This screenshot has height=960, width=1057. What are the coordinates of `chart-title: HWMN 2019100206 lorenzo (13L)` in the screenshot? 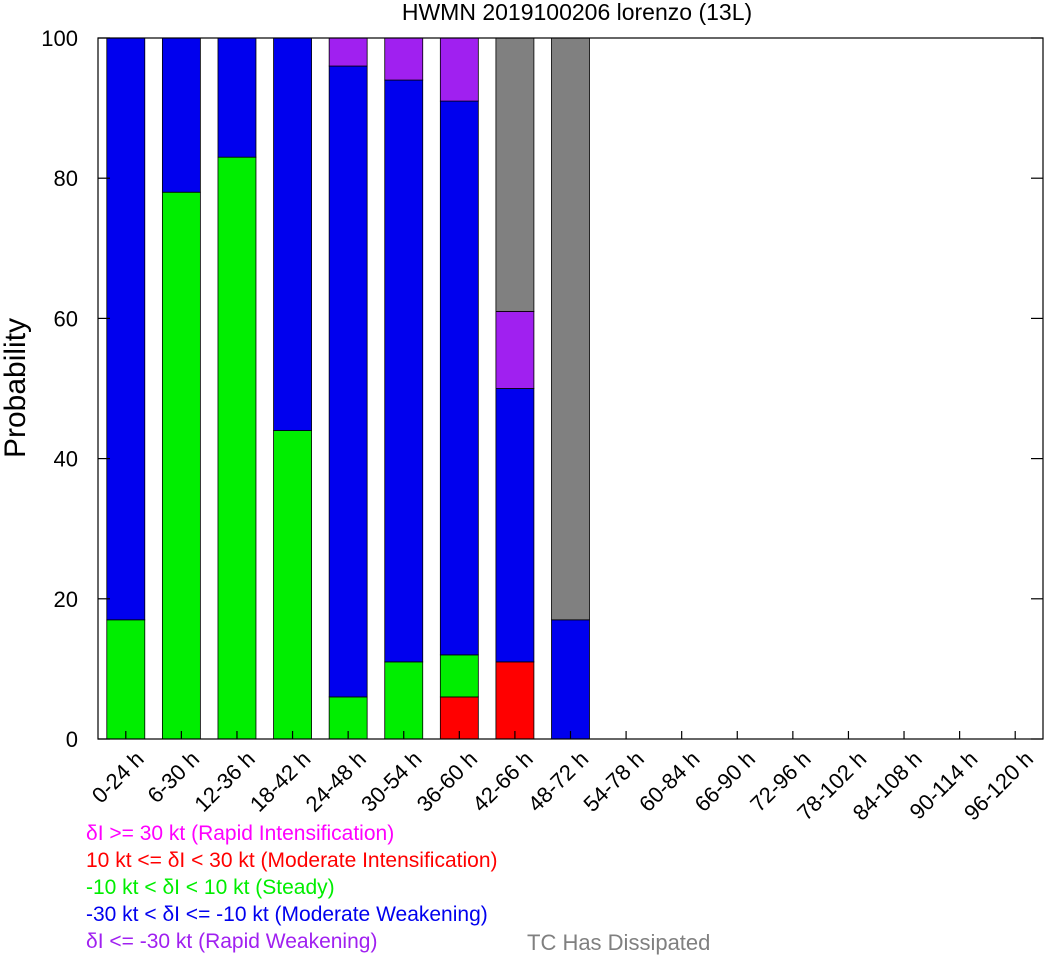 It's located at (577, 12).